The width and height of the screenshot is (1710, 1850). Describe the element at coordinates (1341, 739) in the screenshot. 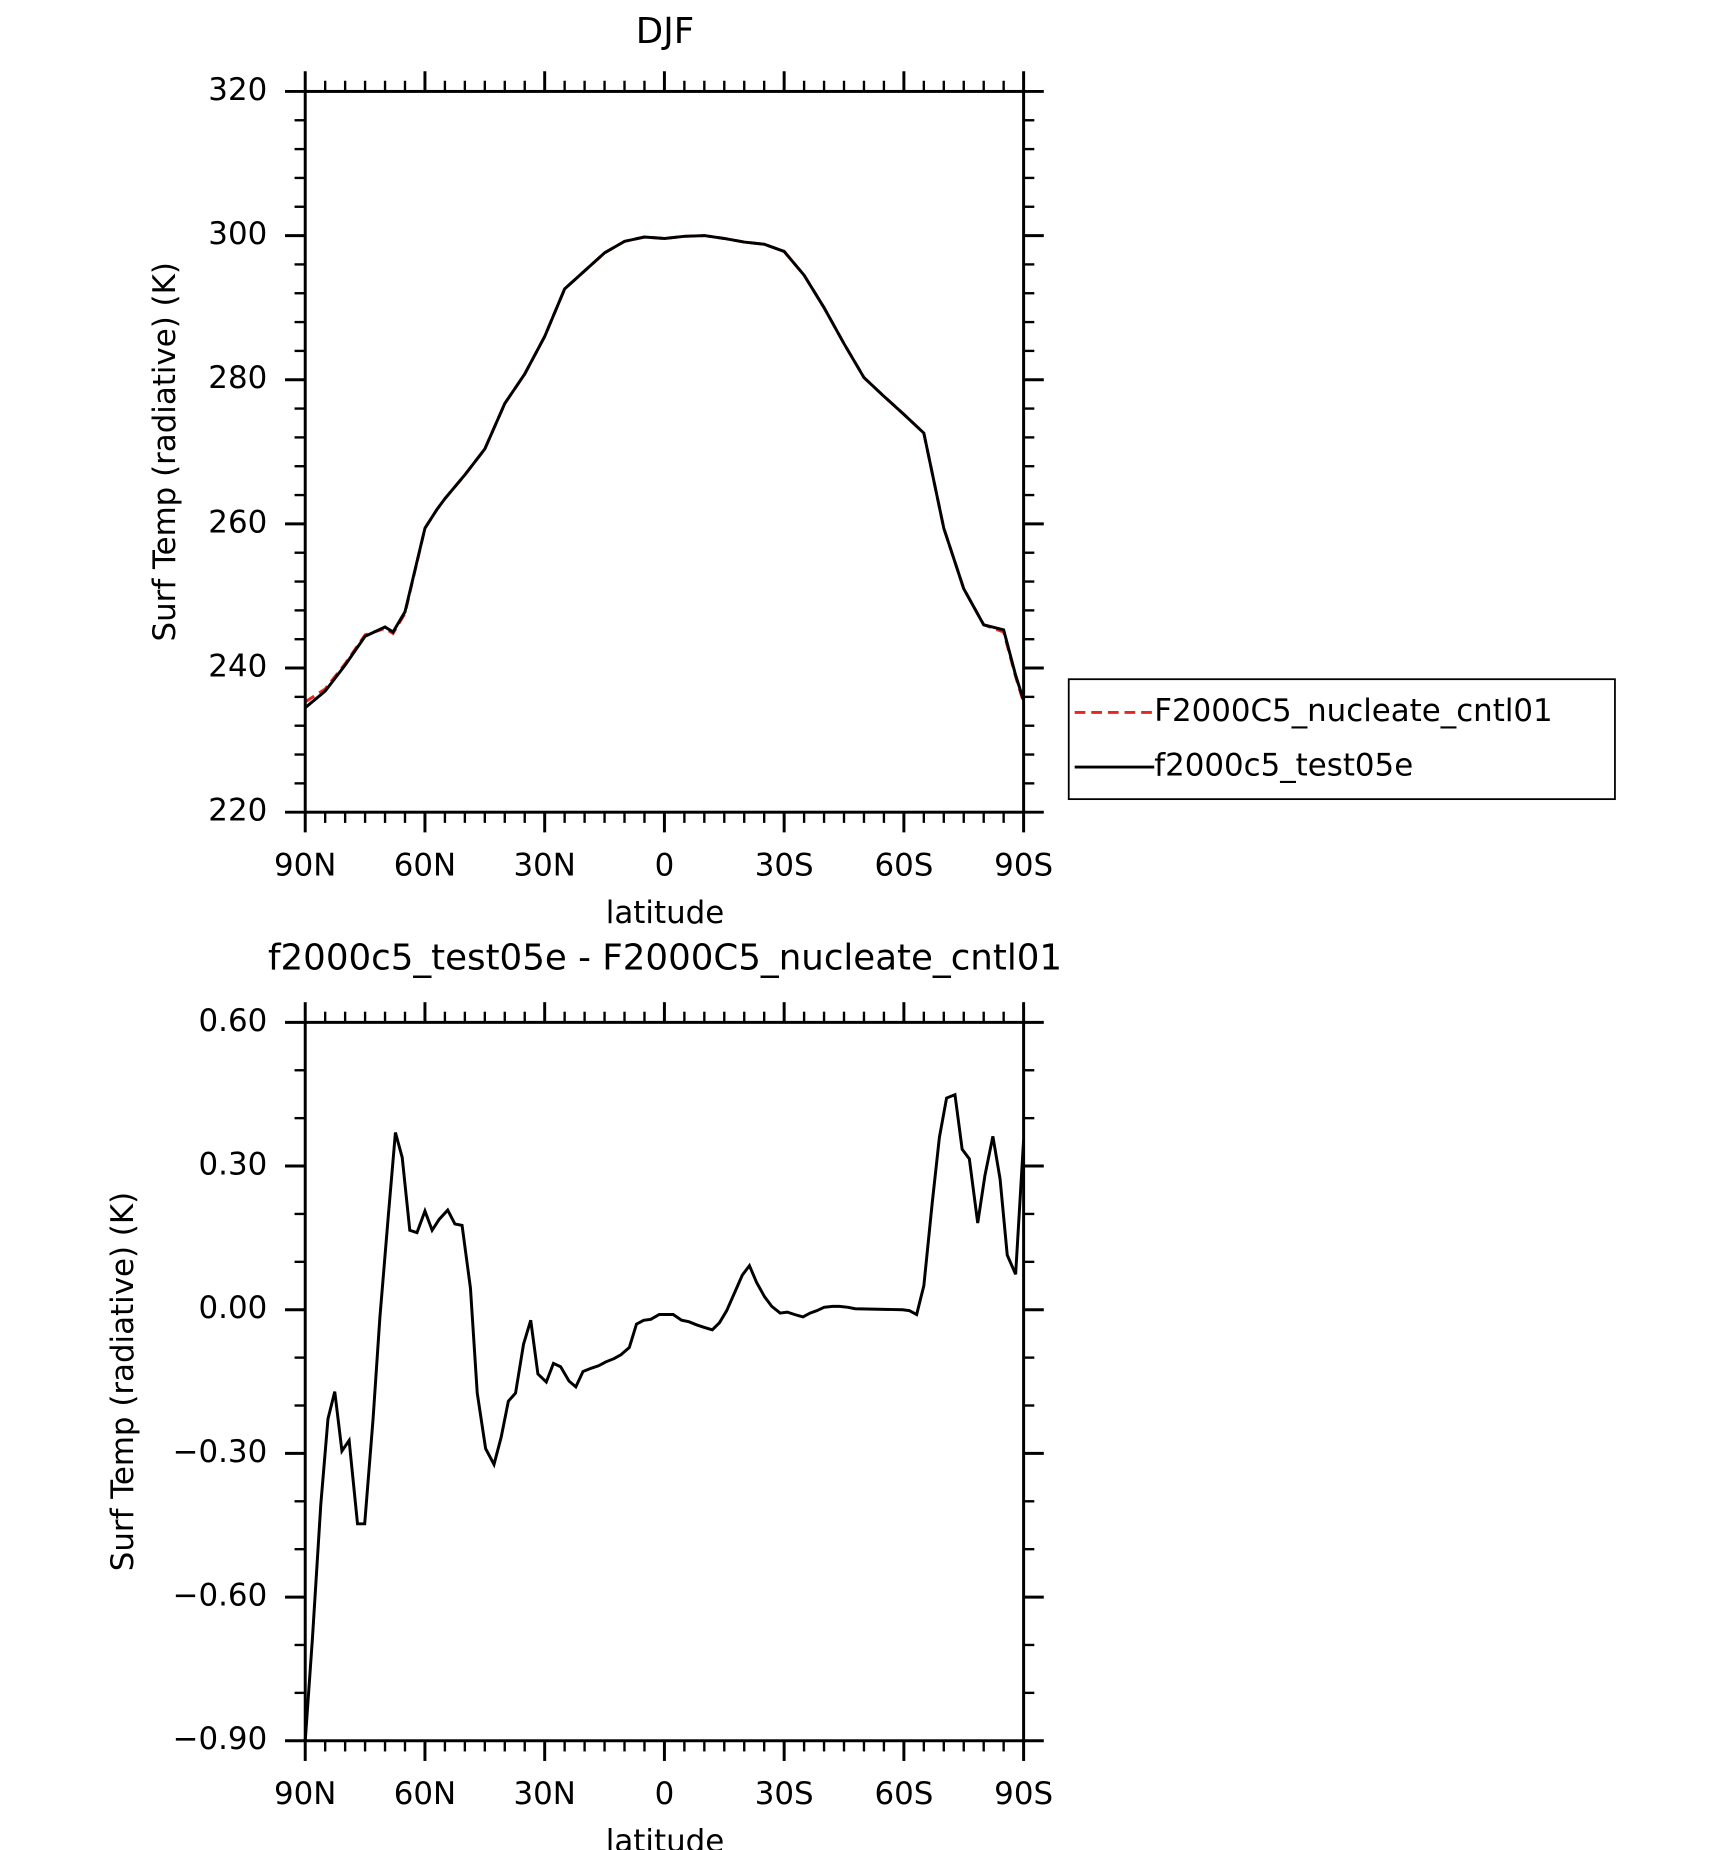

I see `legend-box` at that location.